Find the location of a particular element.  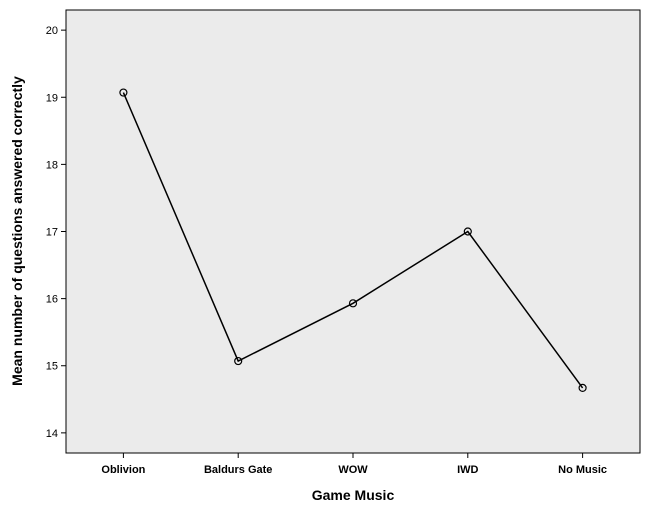

x-axis: Oblivion Baldurs Gate WOW IWD No Music is located at coordinates (354, 464).